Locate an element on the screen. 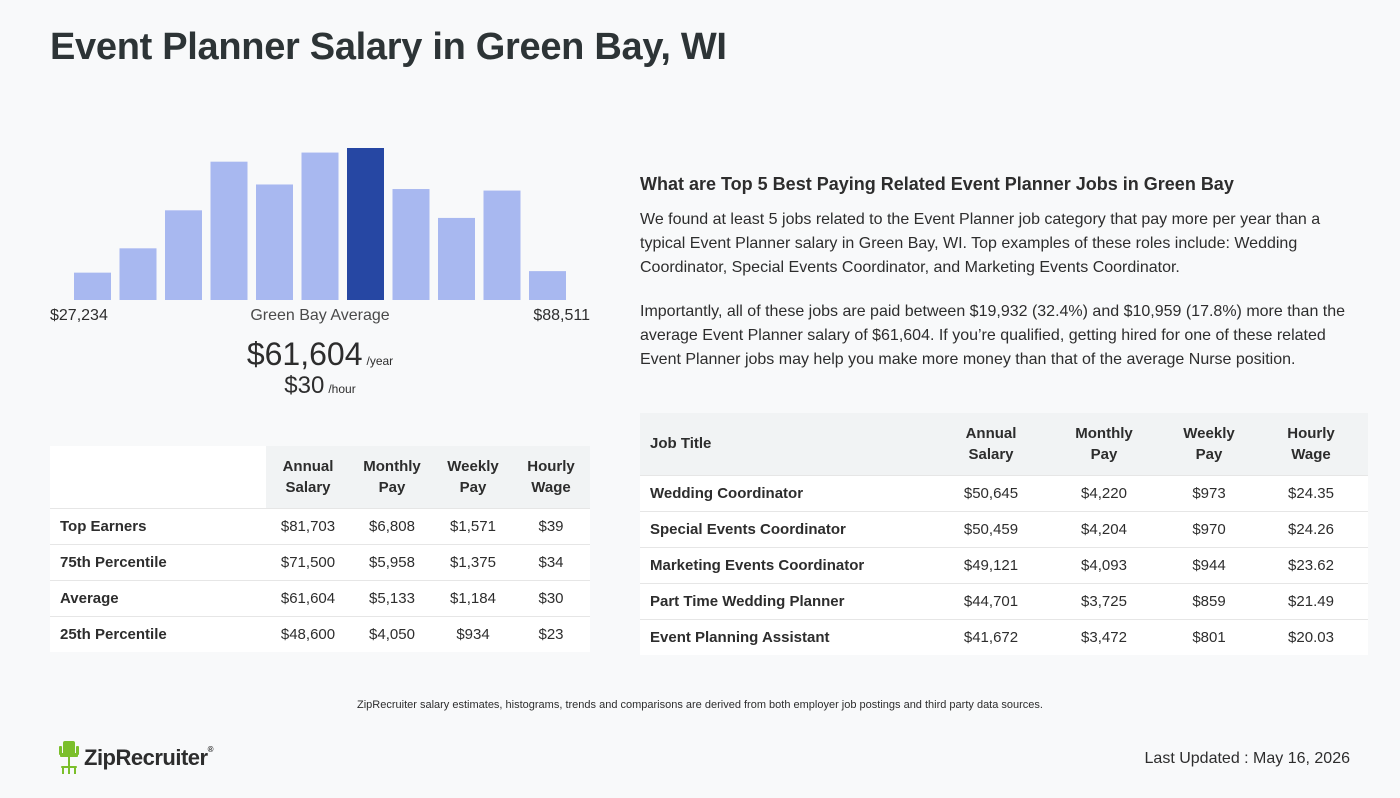 The image size is (1400, 798). row-label: Top Earners is located at coordinates (158, 525).